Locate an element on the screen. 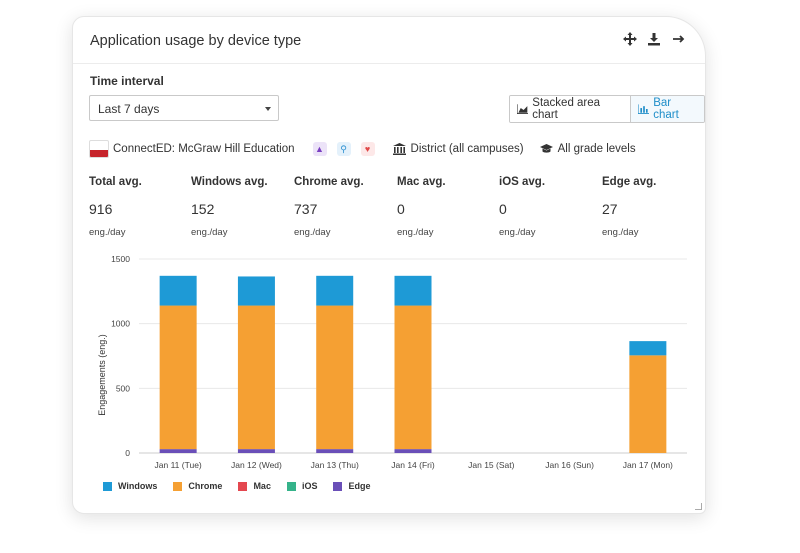 The image size is (800, 553). bar-chart-icon is located at coordinates (643, 109).